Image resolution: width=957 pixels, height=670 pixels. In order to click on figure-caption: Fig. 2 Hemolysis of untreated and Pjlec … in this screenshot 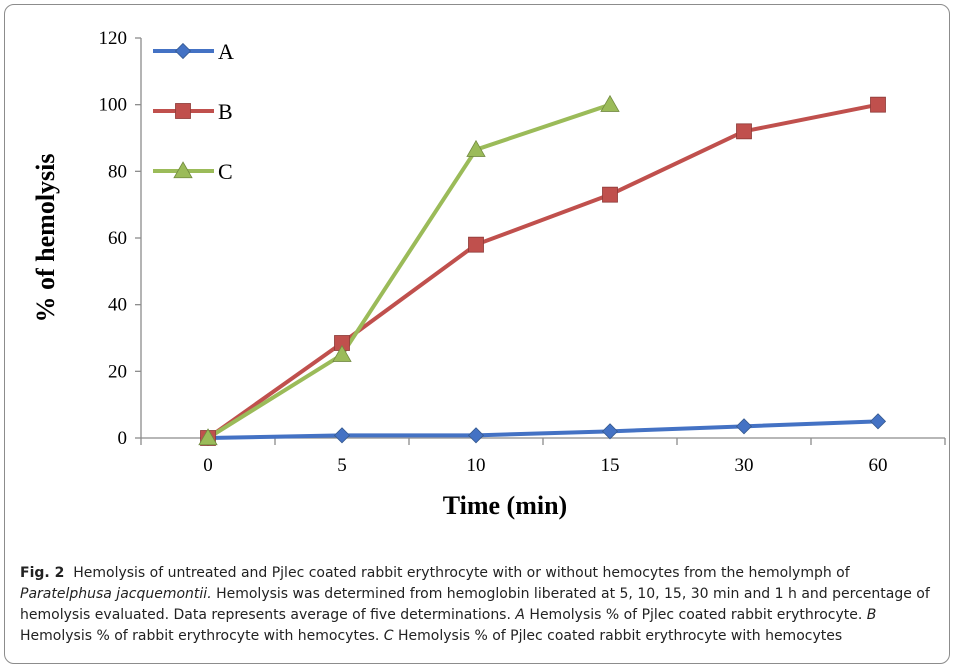, I will do `click(479, 605)`.